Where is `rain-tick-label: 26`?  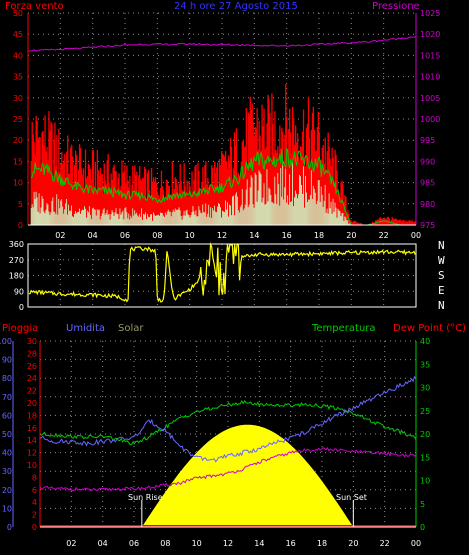
rain-tick-label: 26 is located at coordinates (32, 366).